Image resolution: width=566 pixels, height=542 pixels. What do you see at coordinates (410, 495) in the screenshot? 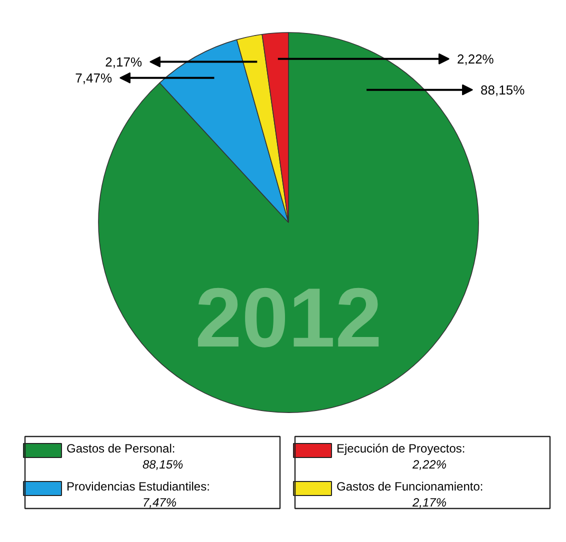
I see `legend-label: Gastos de Funcionamiento: 2,17%` at bounding box center [410, 495].